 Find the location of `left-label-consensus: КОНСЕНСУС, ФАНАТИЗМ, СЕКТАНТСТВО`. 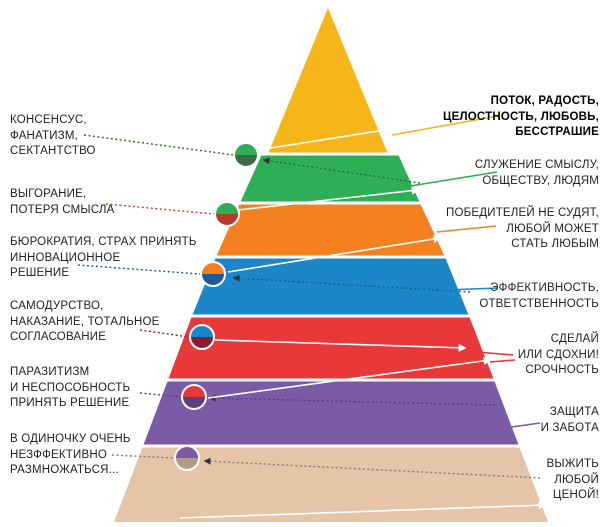

left-label-consensus: КОНСЕНСУС, ФАНАТИЗМ, СЕКТАНТСТВО is located at coordinates (53, 136).